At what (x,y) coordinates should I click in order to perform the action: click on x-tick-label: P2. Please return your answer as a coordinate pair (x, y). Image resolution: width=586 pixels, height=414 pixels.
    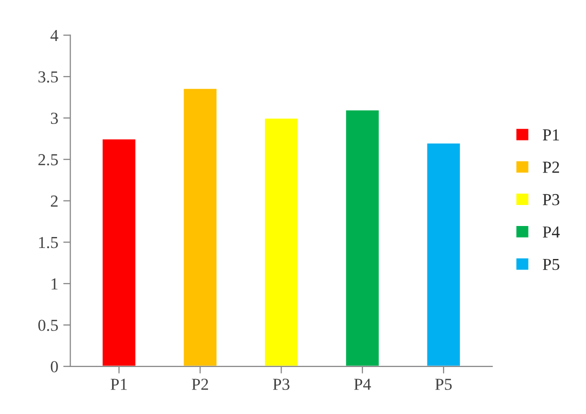
    Looking at the image, I should click on (200, 384).